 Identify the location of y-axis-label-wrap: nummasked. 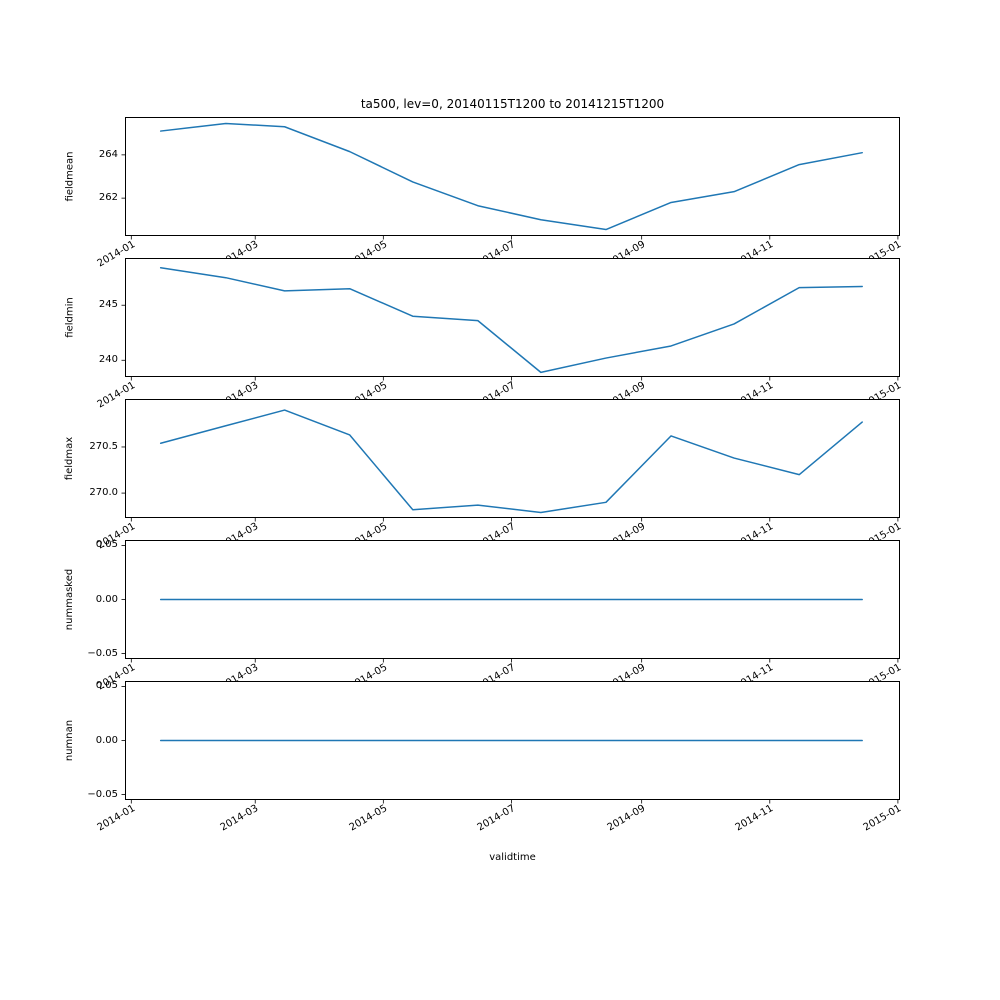
(70, 599).